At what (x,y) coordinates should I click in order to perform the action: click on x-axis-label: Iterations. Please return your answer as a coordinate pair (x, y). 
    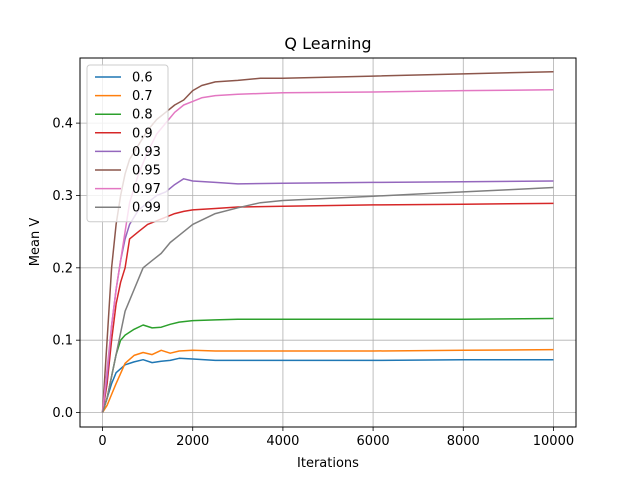
    Looking at the image, I should click on (328, 463).